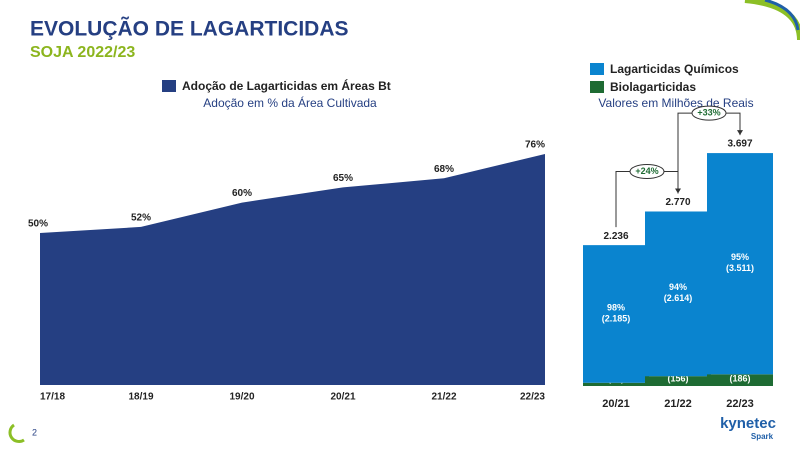 Image resolution: width=800 pixels, height=450 pixels. What do you see at coordinates (616, 318) in the screenshot?
I see `value-label: (2.185)` at bounding box center [616, 318].